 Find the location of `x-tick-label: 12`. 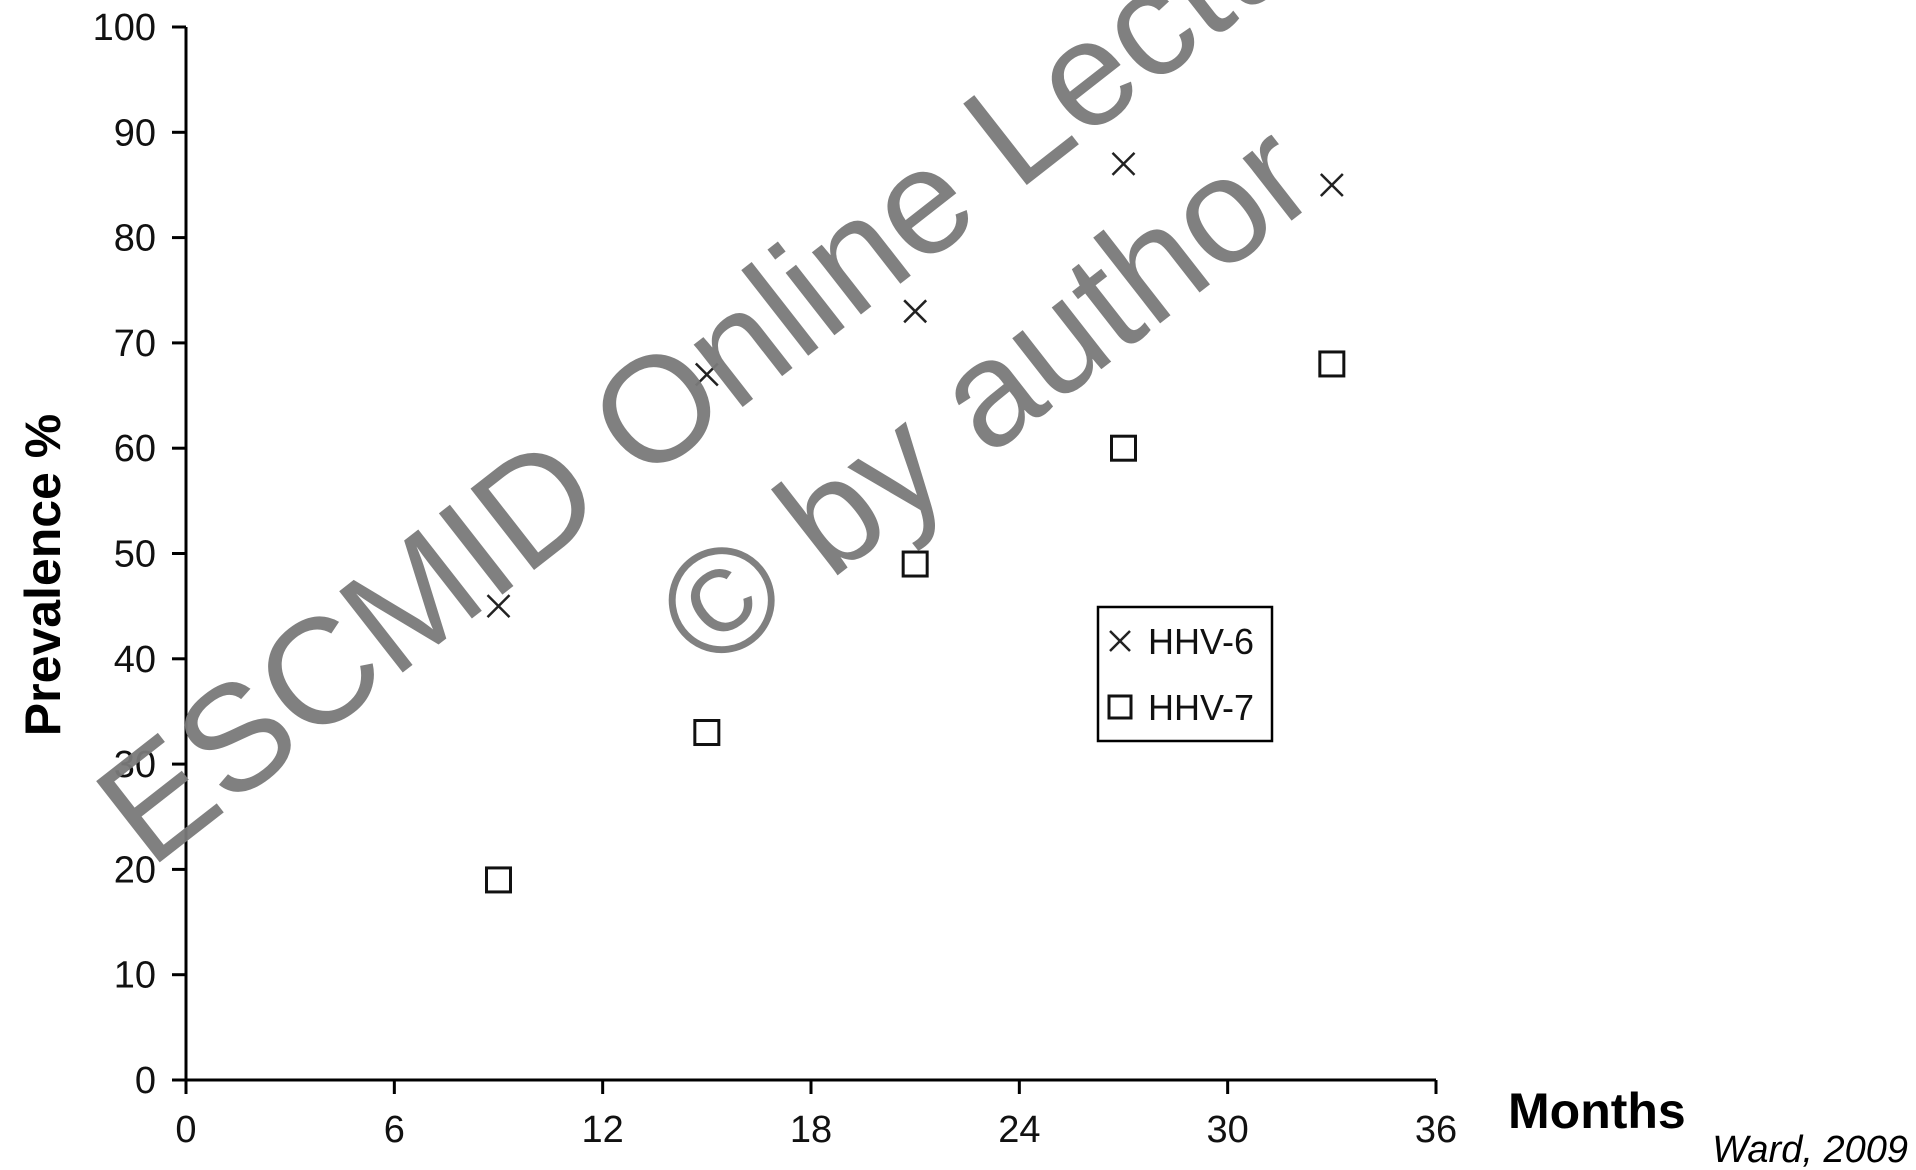

x-tick-label: 12 is located at coordinates (603, 1130).